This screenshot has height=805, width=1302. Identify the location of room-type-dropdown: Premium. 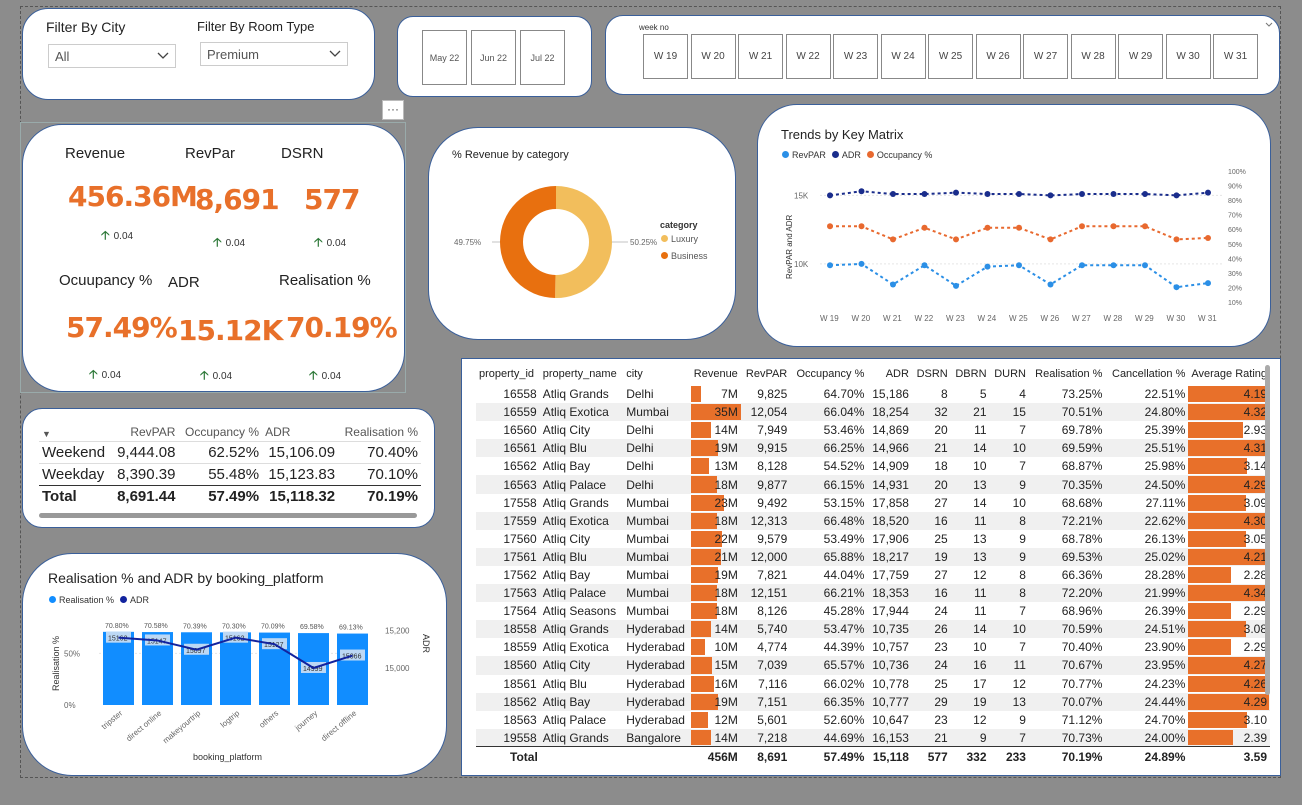
(274, 54).